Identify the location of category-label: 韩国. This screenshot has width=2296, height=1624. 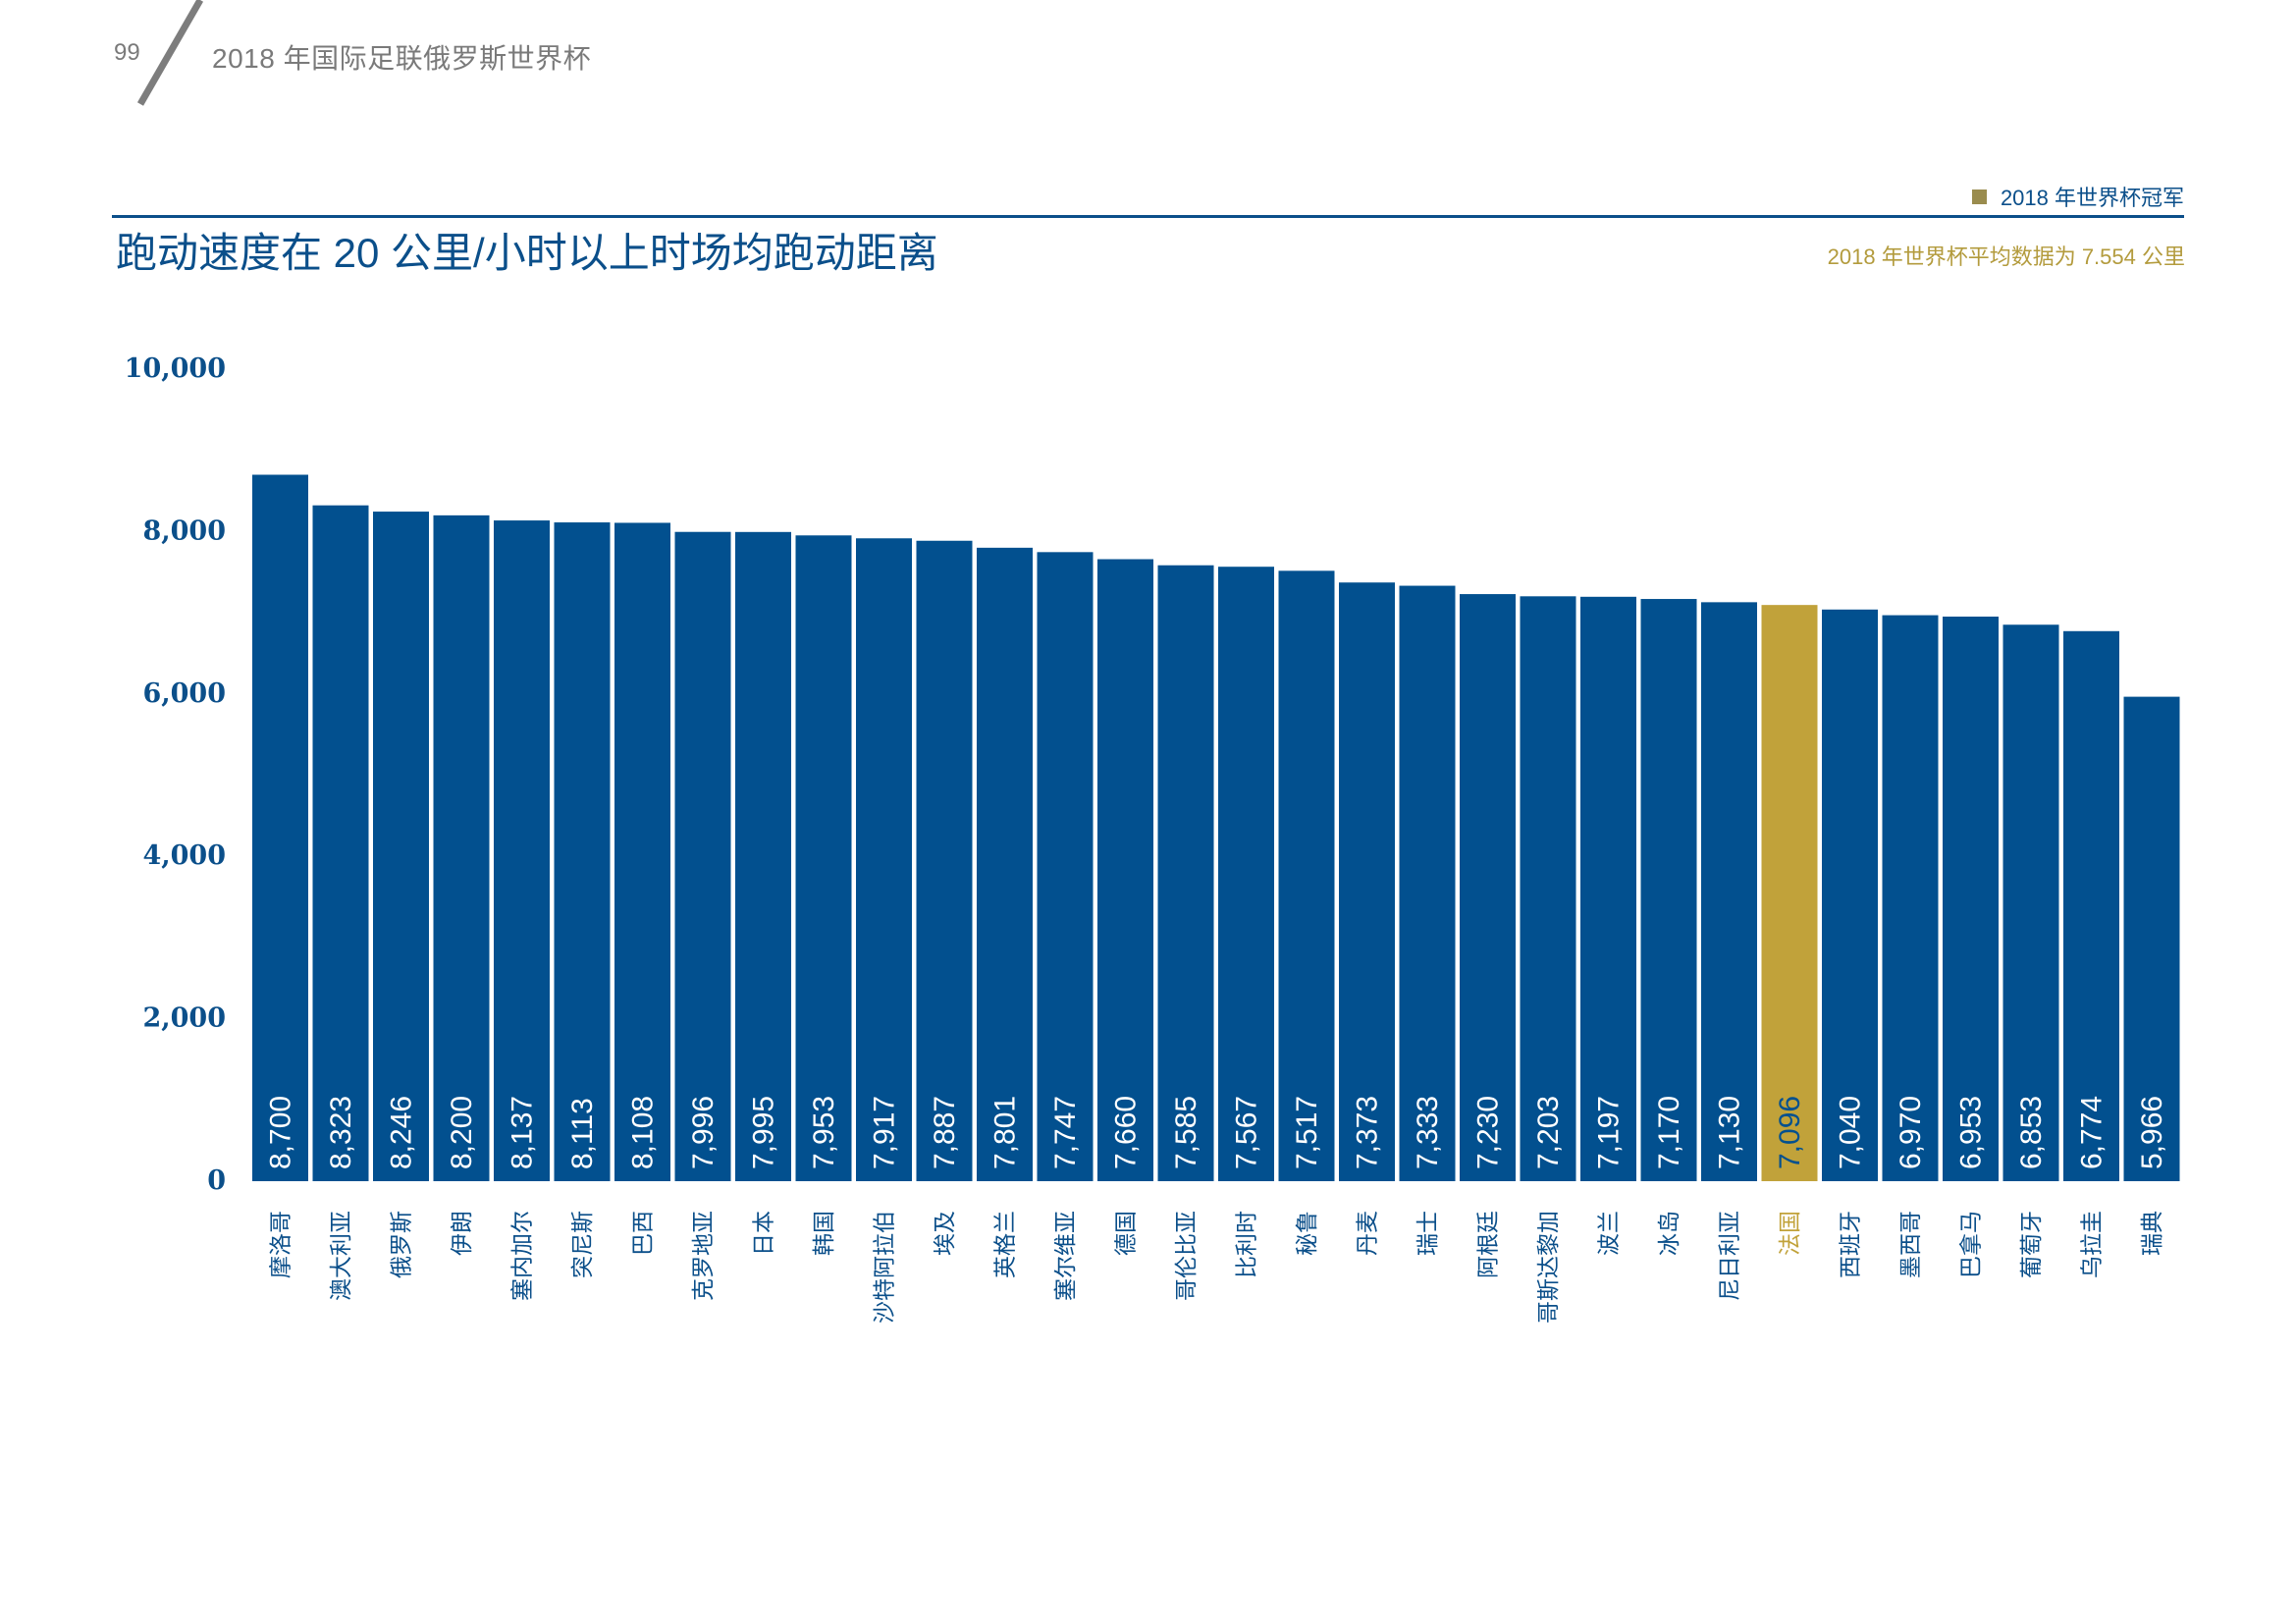
(824, 1233).